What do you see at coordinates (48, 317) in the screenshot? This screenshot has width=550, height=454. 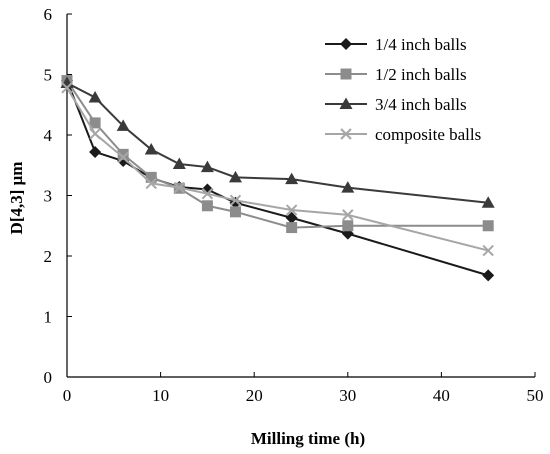 I see `y-tick-label: 1` at bounding box center [48, 317].